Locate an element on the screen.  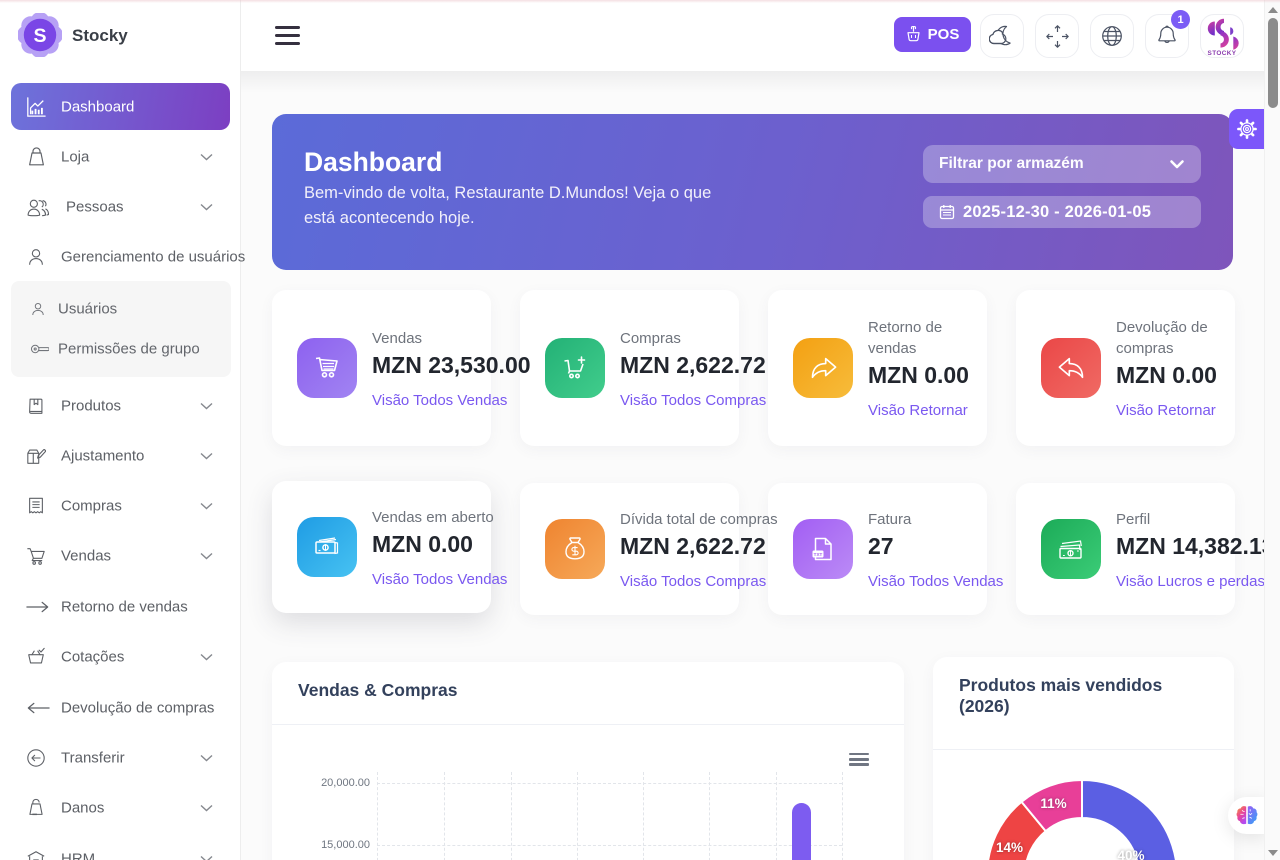
svg-text: 14% is located at coordinates (1009, 847).